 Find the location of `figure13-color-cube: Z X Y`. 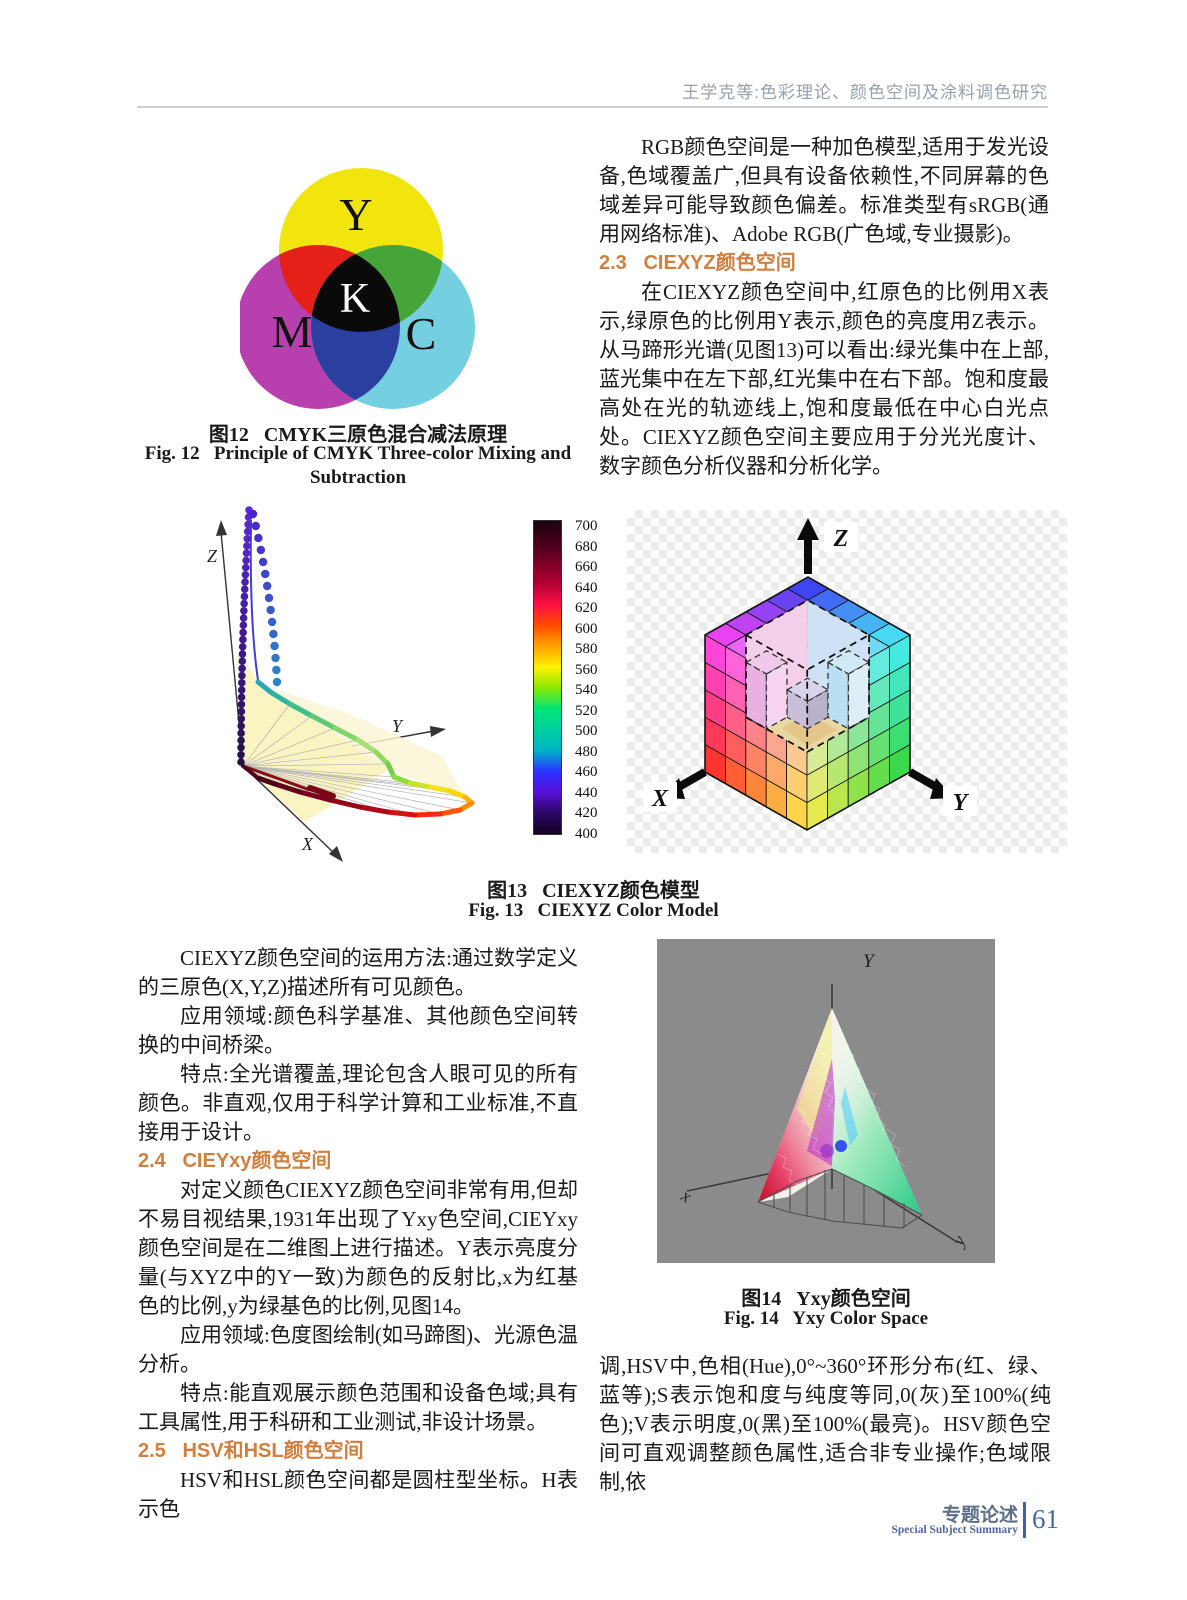

figure13-color-cube: Z X Y is located at coordinates (810, 674).